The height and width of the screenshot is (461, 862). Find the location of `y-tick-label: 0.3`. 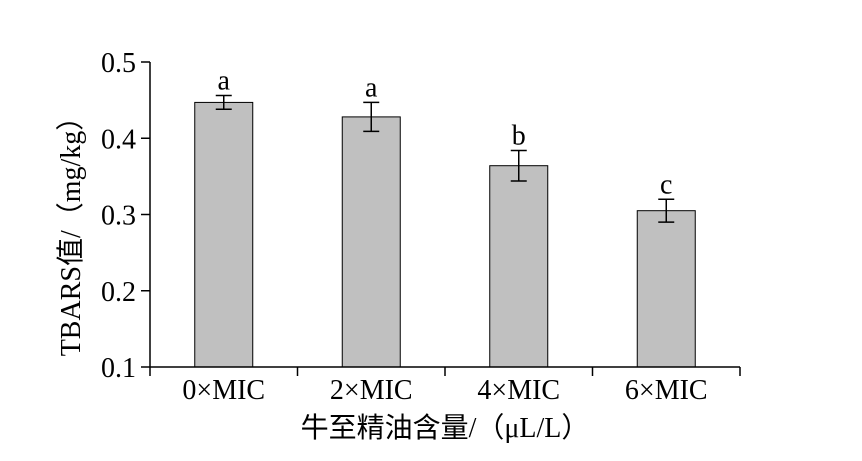

y-tick-label: 0.3 is located at coordinates (118, 216).